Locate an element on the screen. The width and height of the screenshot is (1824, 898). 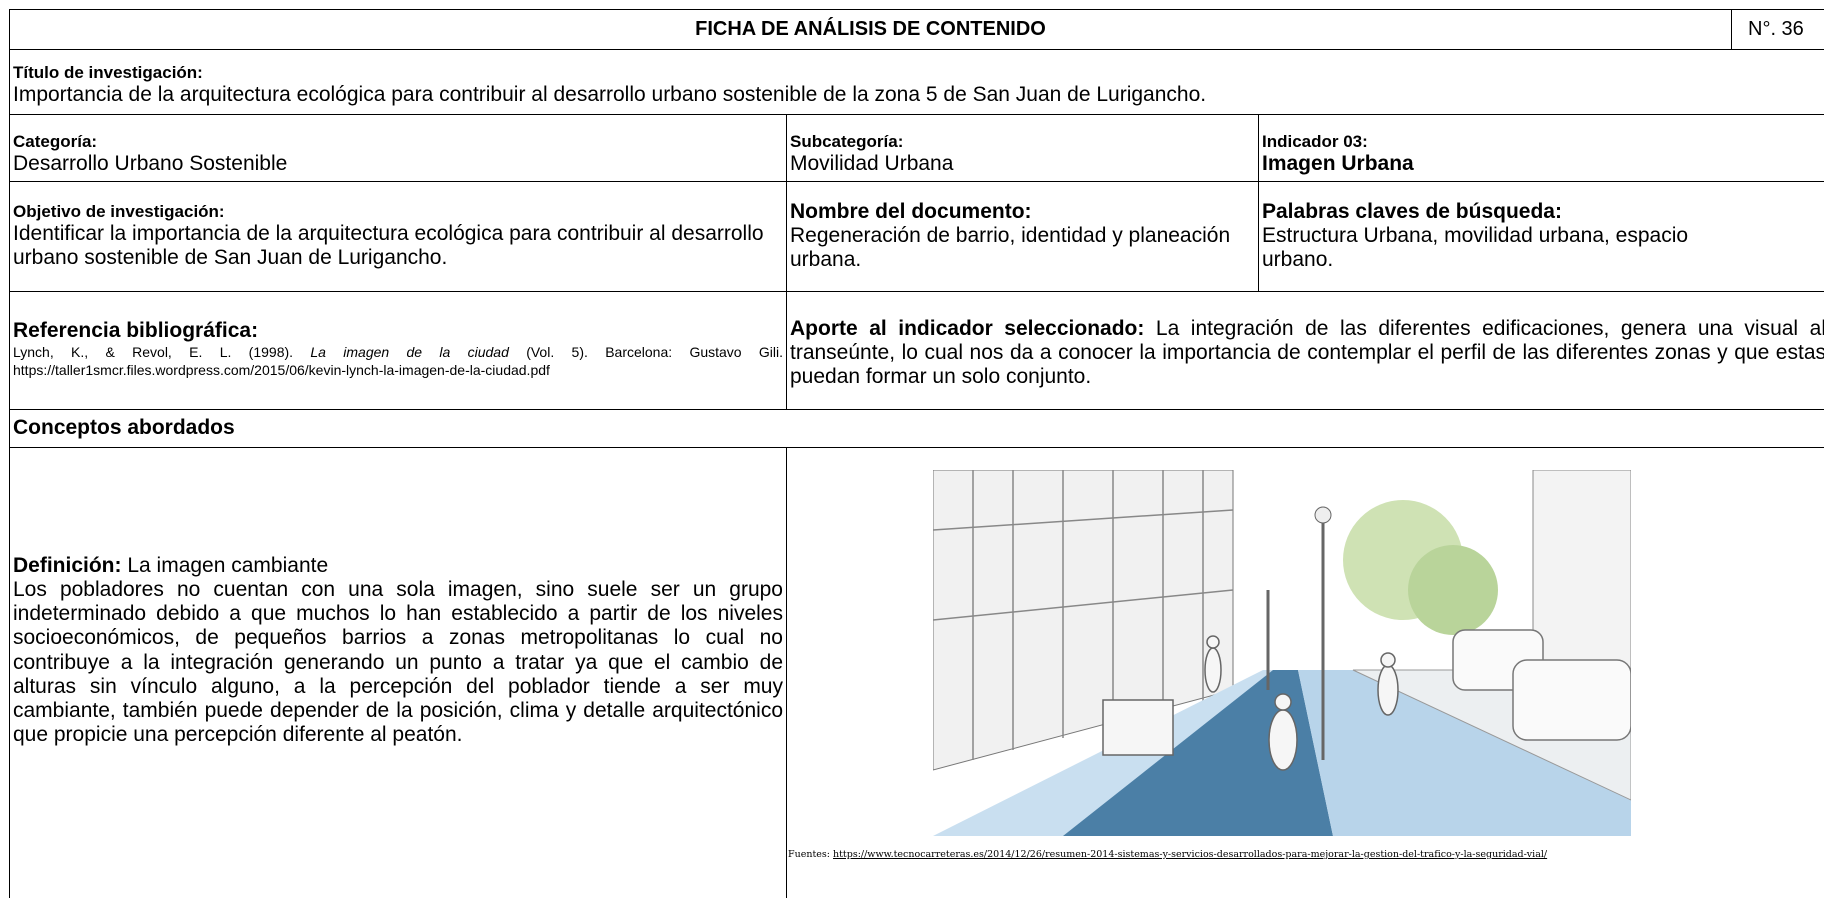
label: Palabras claves de búsqueda: is located at coordinates (1412, 211).